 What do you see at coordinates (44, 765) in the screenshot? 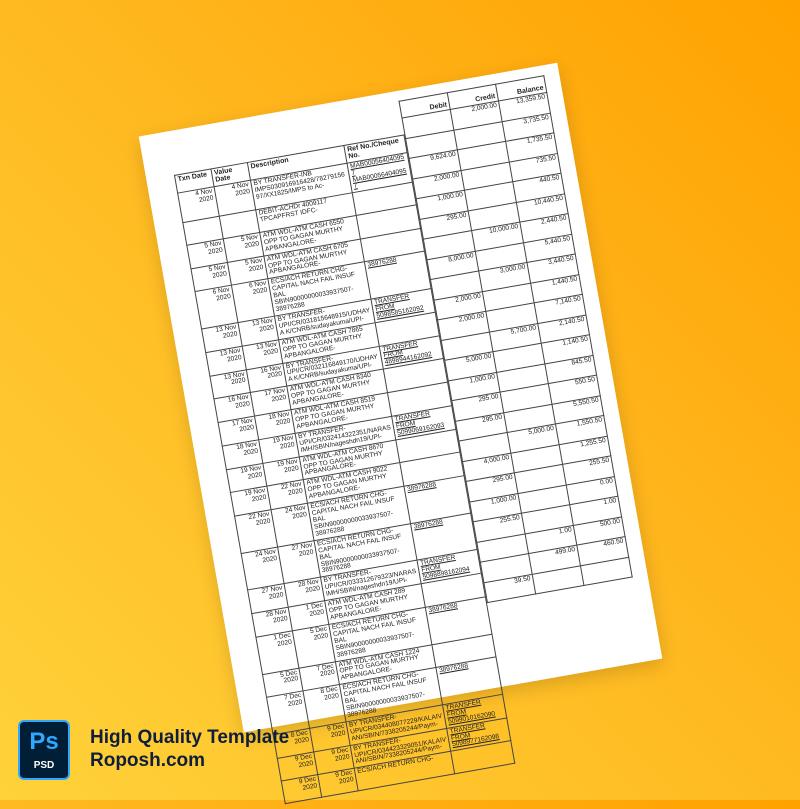
I see `logo-subtitle: PSD` at bounding box center [44, 765].